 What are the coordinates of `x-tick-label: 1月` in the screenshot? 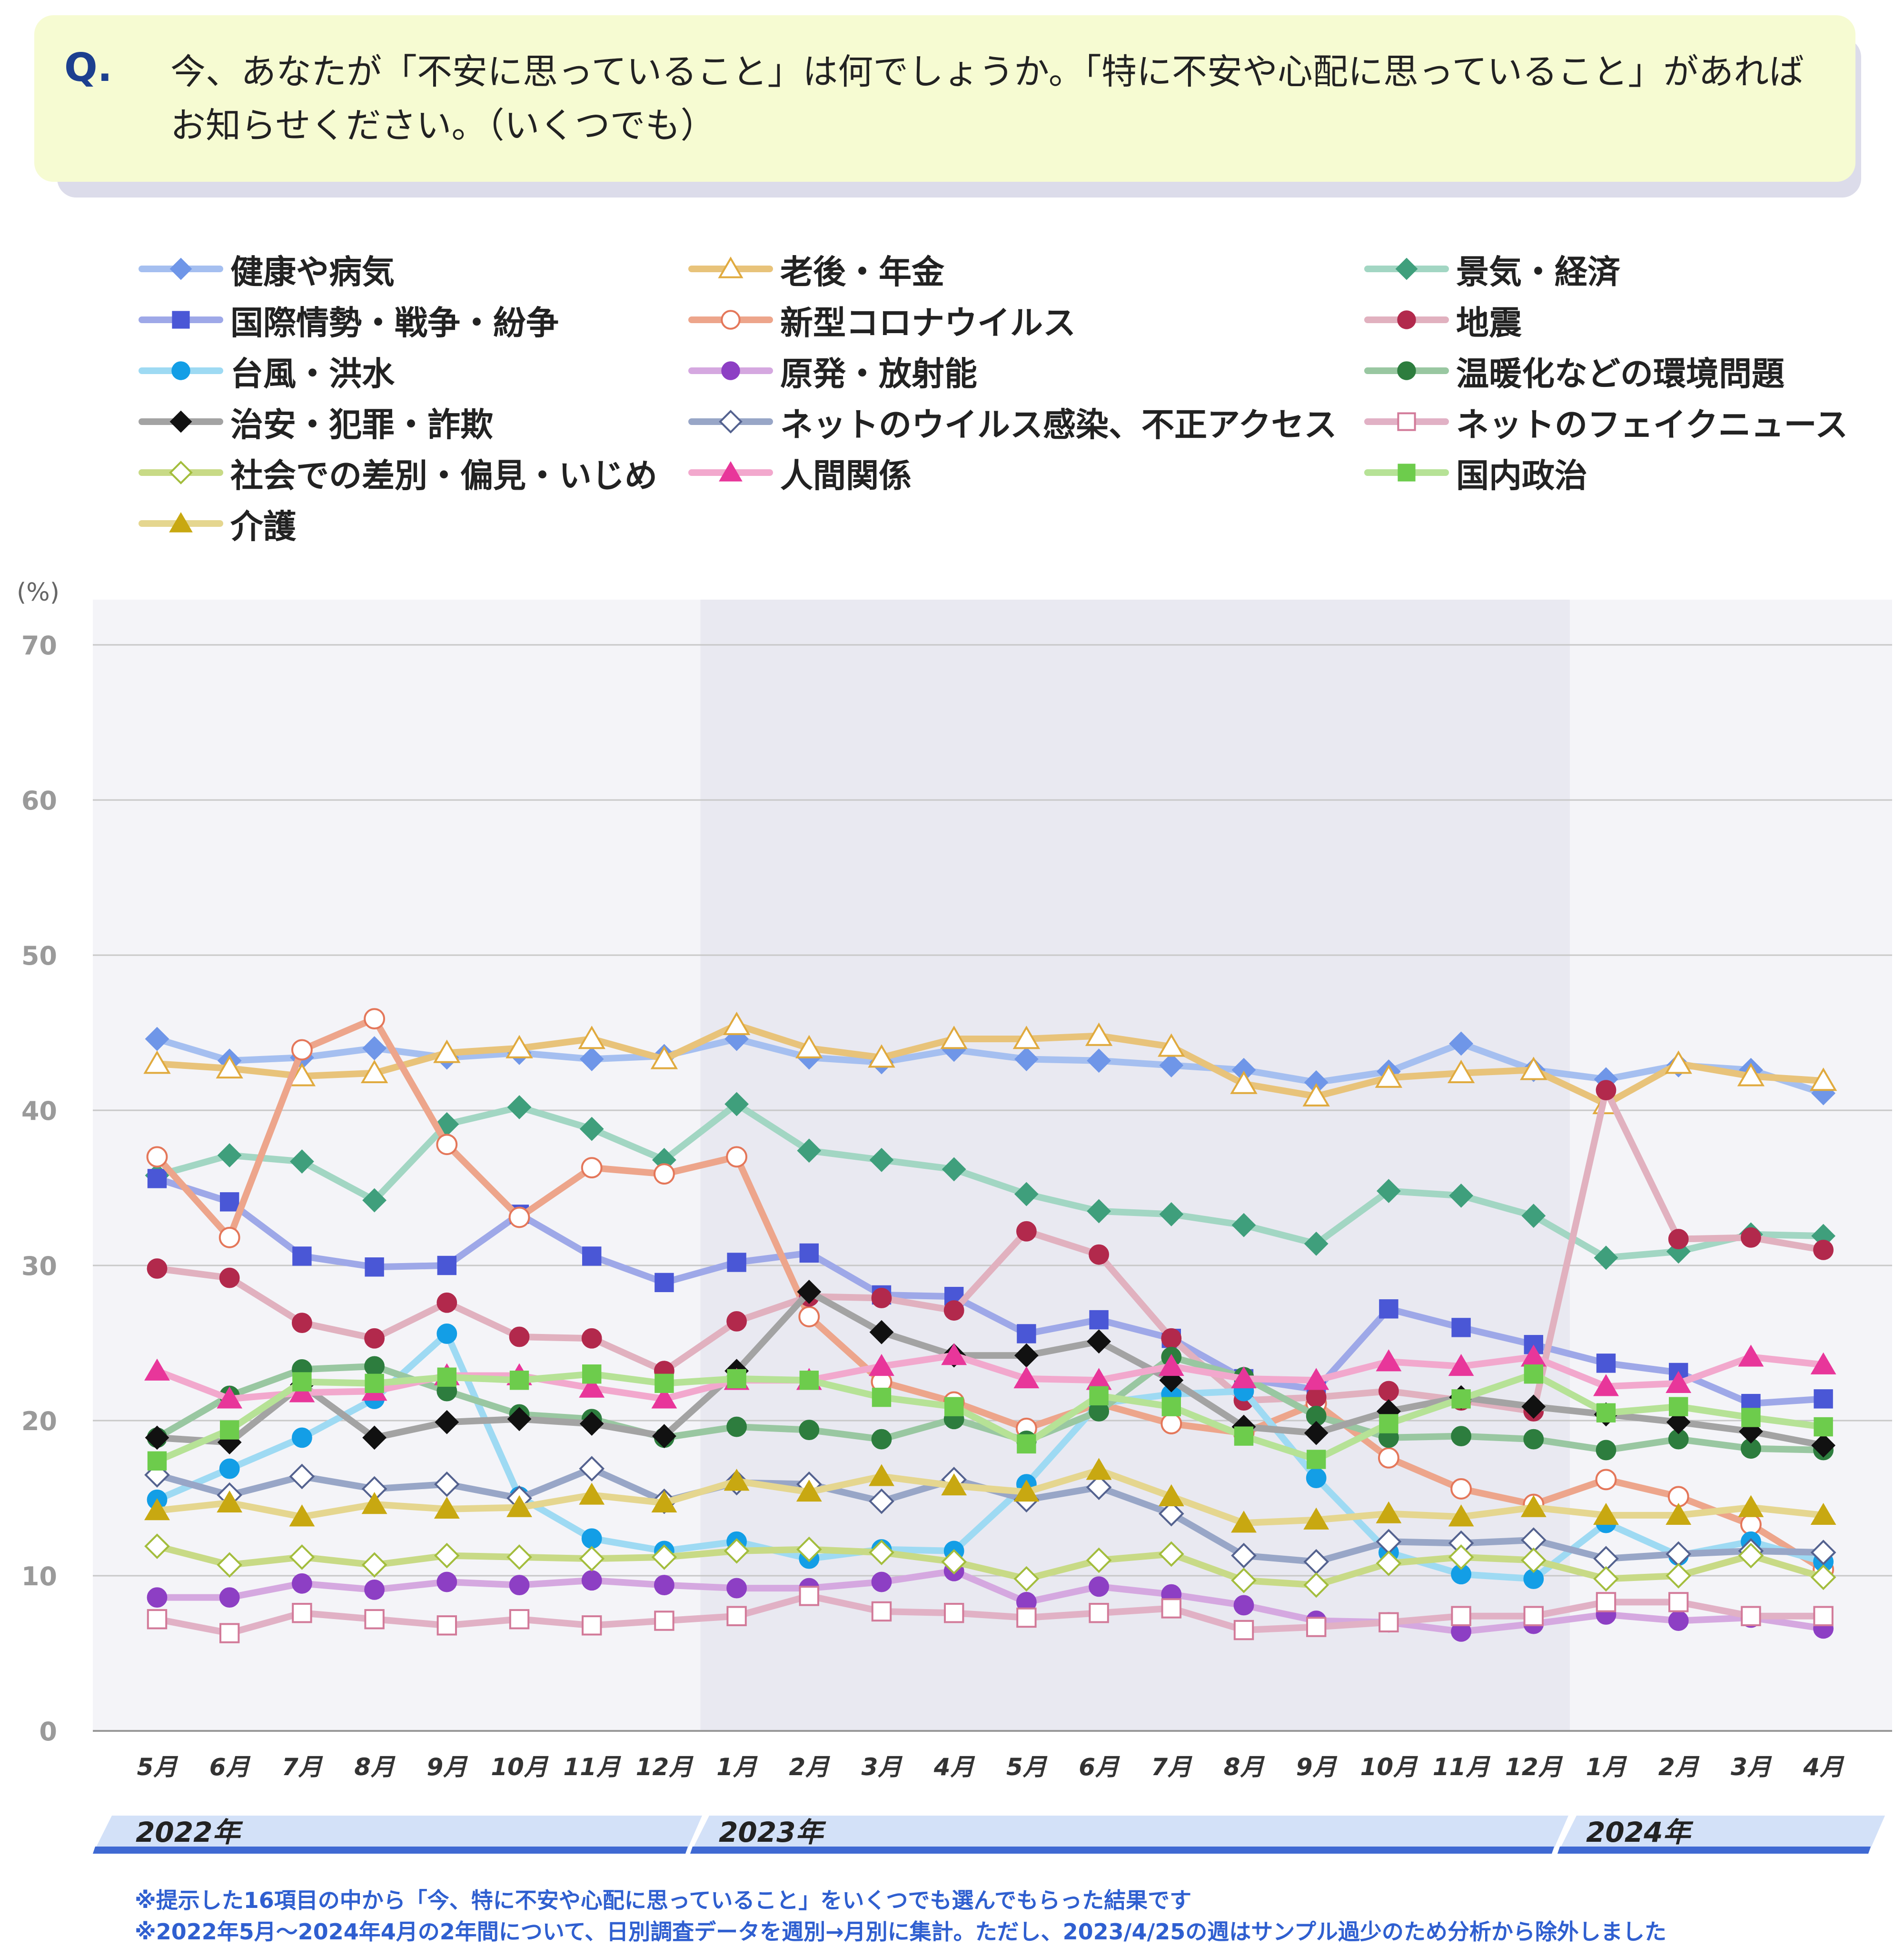 It's located at (1606, 1767).